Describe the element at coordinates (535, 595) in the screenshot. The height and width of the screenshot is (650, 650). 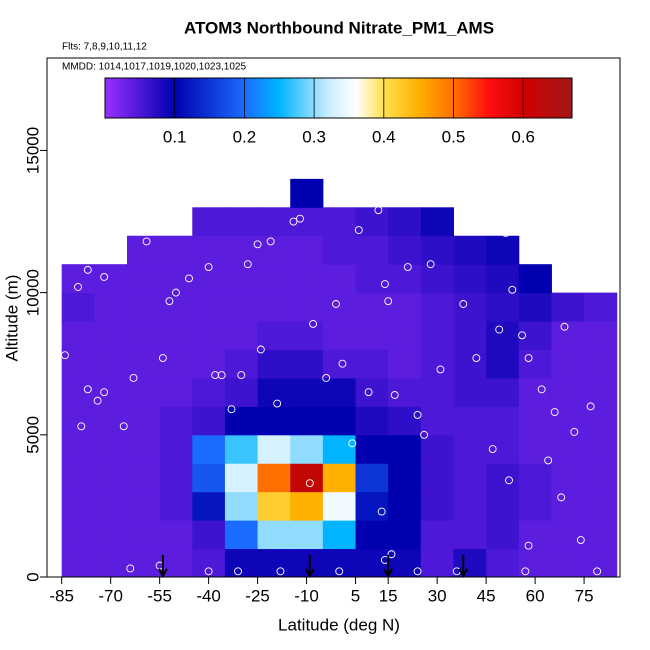
I see `x-tick-label: 60` at that location.